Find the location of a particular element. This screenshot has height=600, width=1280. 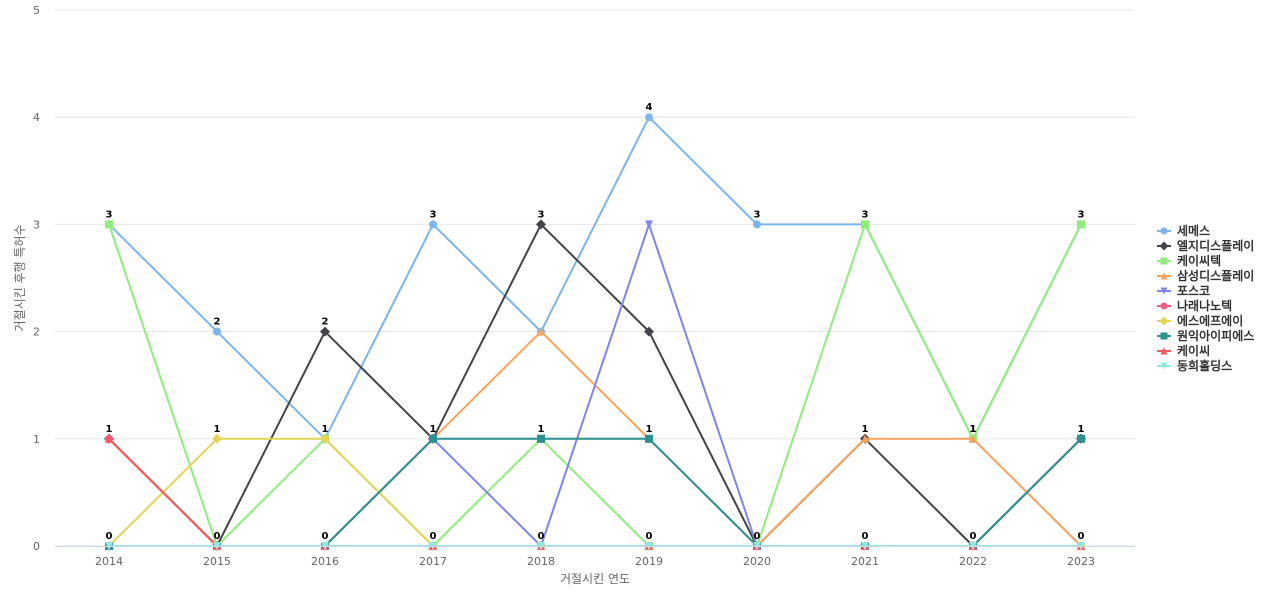

legend-item: 세메스 is located at coordinates (1183, 230).